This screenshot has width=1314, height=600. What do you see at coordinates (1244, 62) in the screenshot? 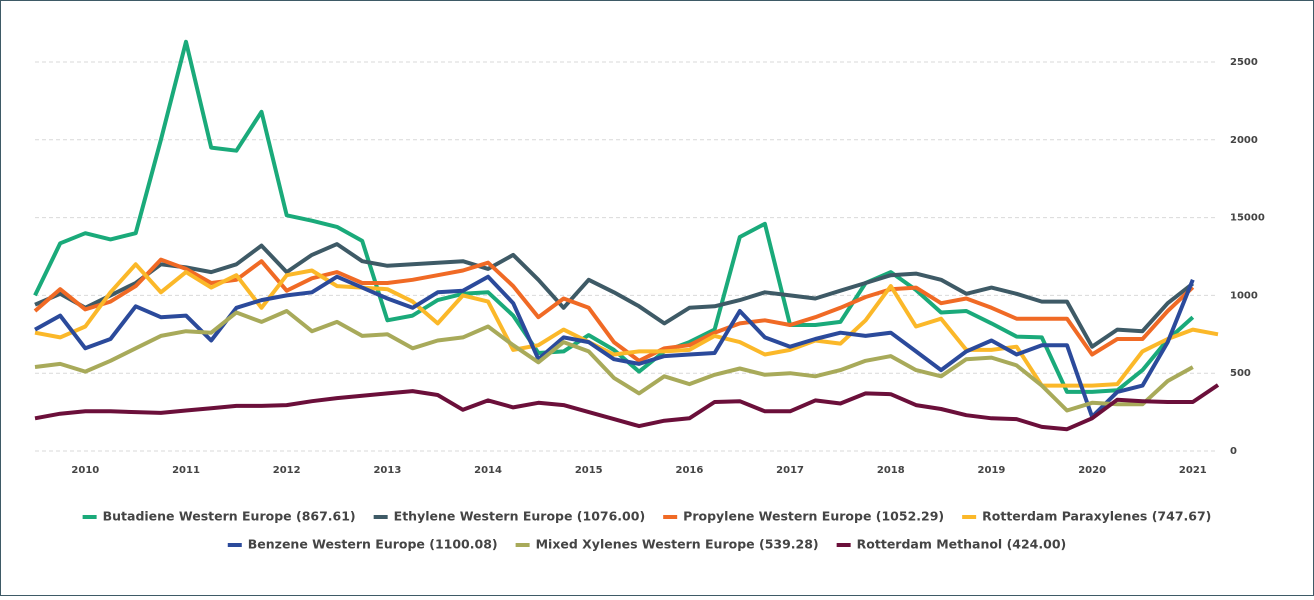
I see `y-tick-label: 2500` at bounding box center [1244, 62].